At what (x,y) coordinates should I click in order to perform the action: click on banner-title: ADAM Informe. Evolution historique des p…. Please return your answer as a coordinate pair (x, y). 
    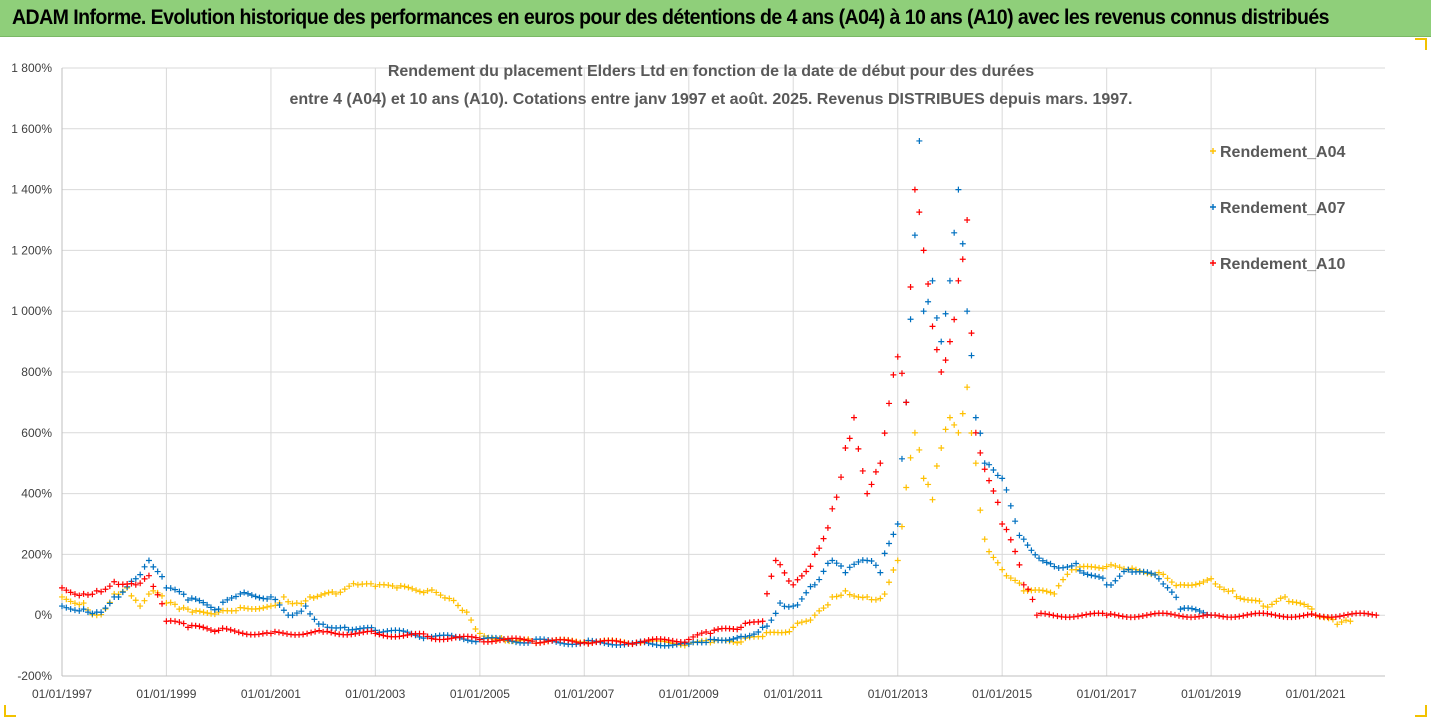
    Looking at the image, I should click on (670, 17).